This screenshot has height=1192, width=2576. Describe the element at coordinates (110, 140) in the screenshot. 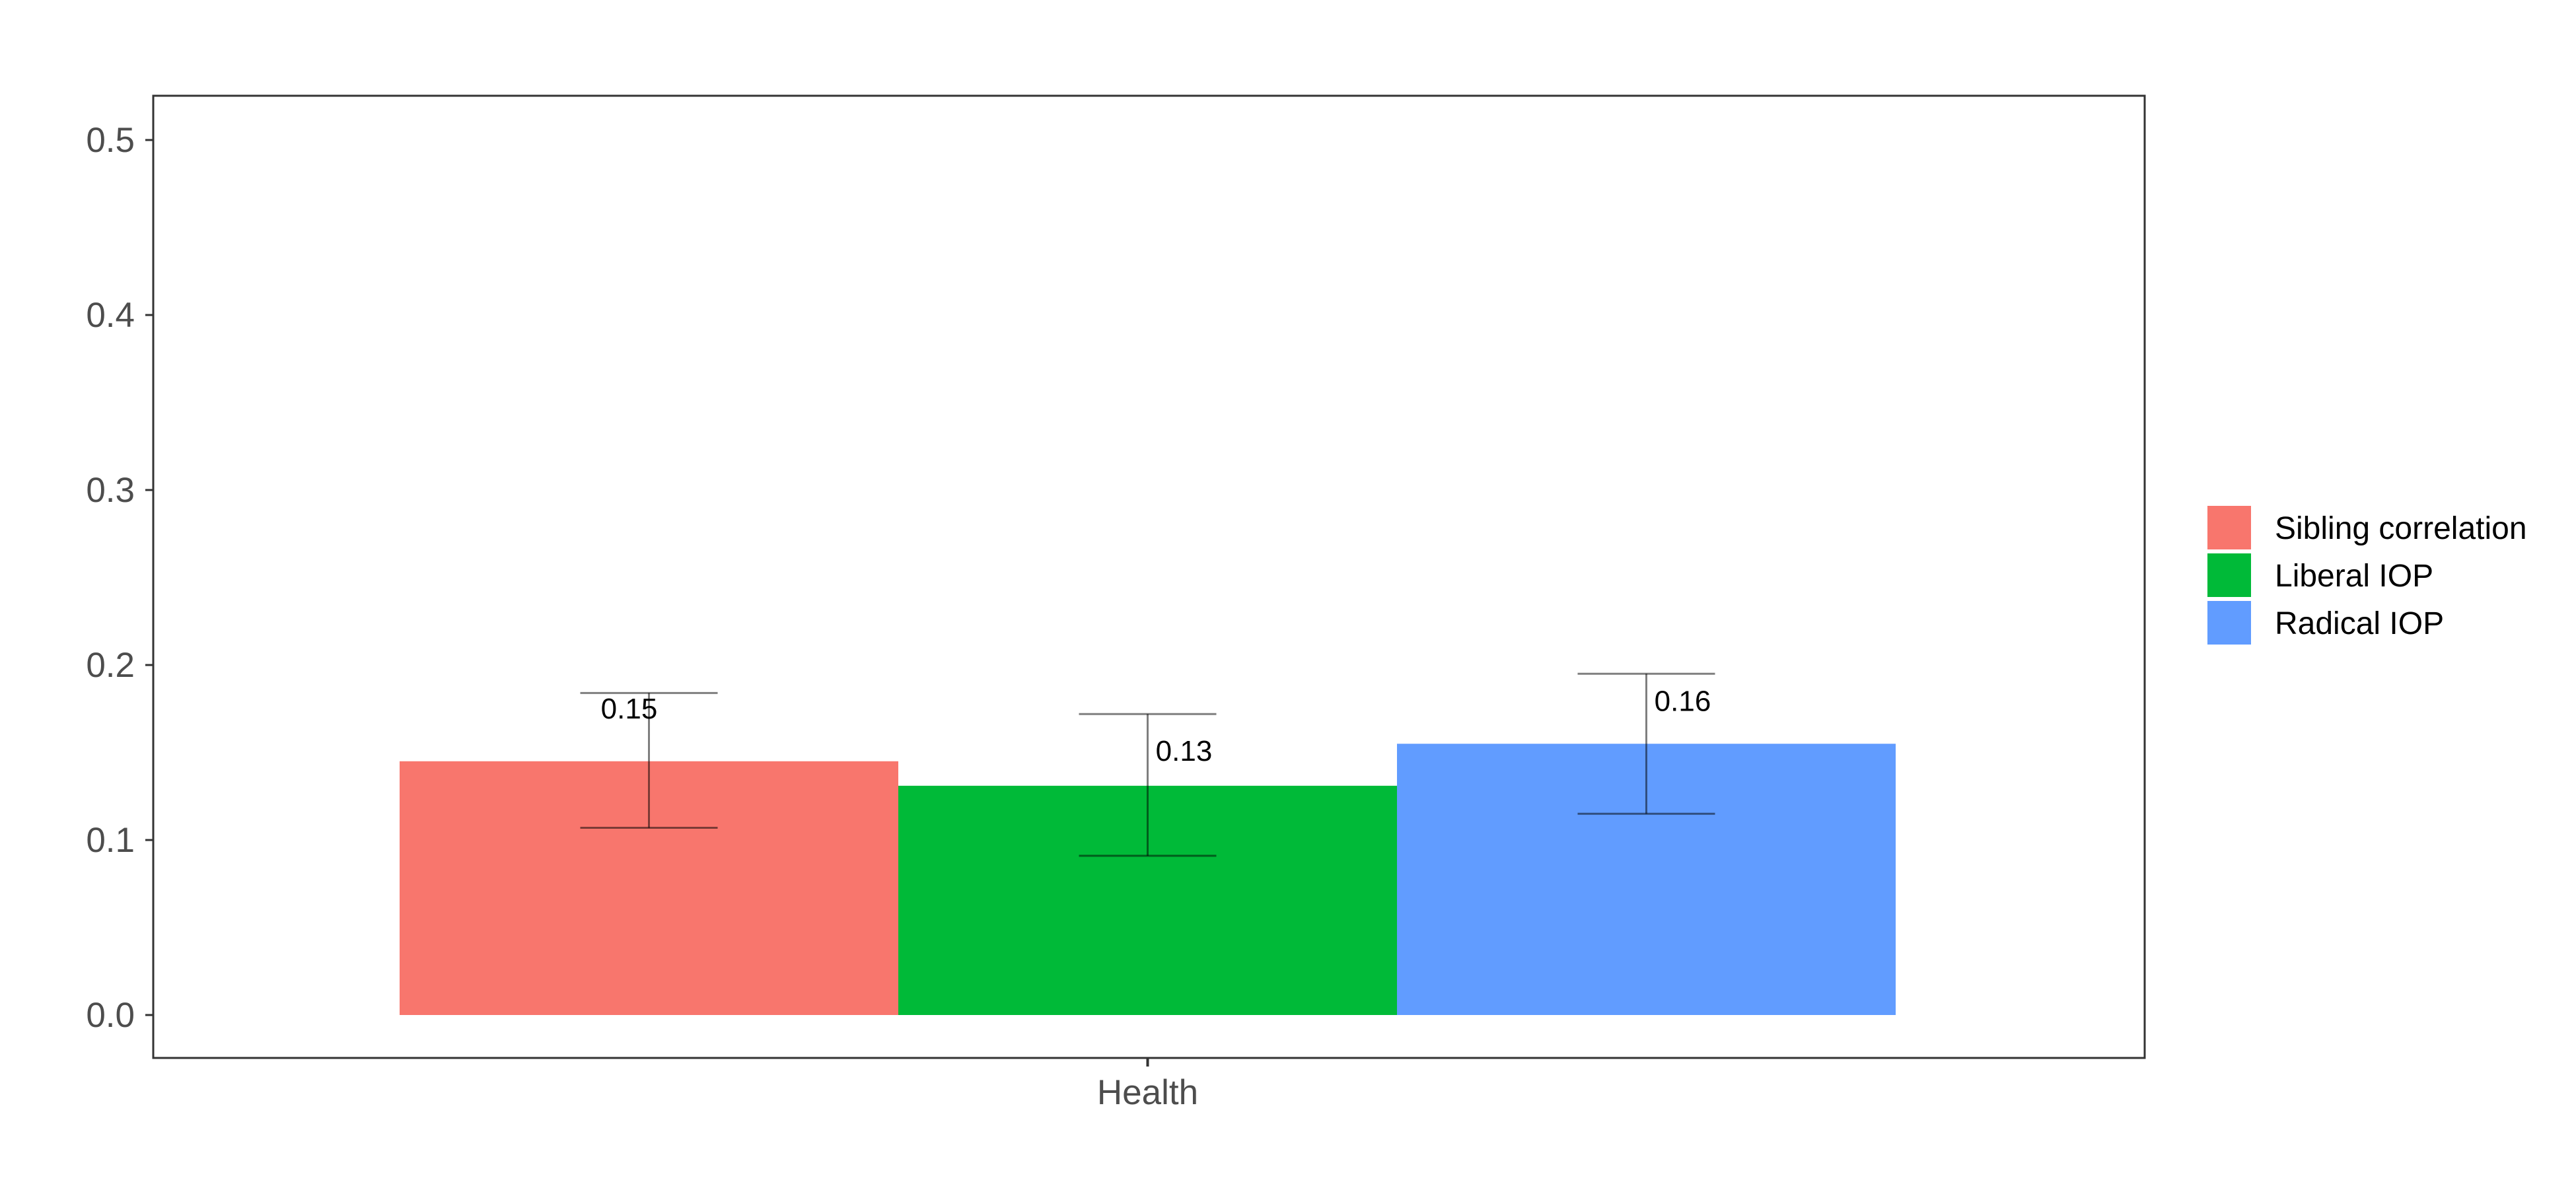

I see `y-tick-label: 0.5` at that location.